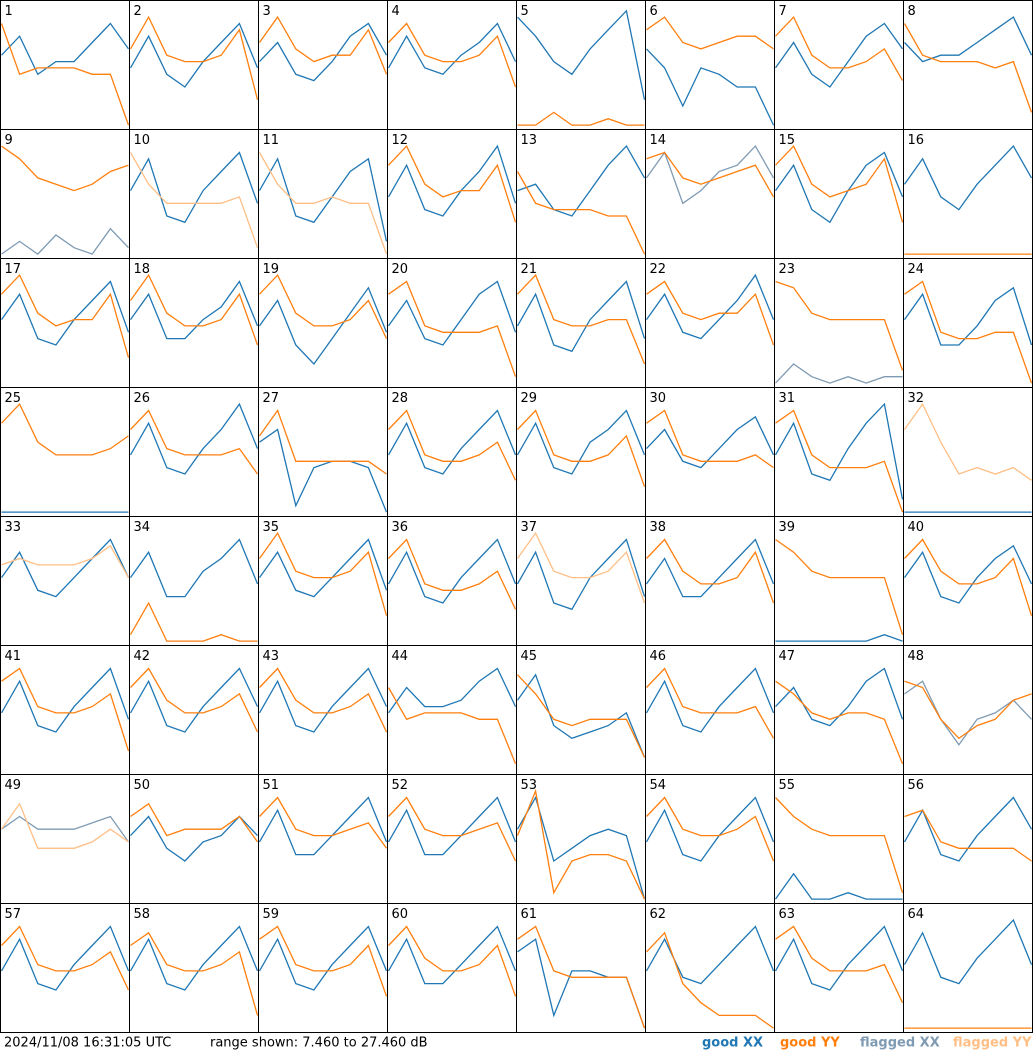 This screenshot has width=1033, height=1053. Describe the element at coordinates (529, 398) in the screenshot. I see `panel-label: 29` at that location.